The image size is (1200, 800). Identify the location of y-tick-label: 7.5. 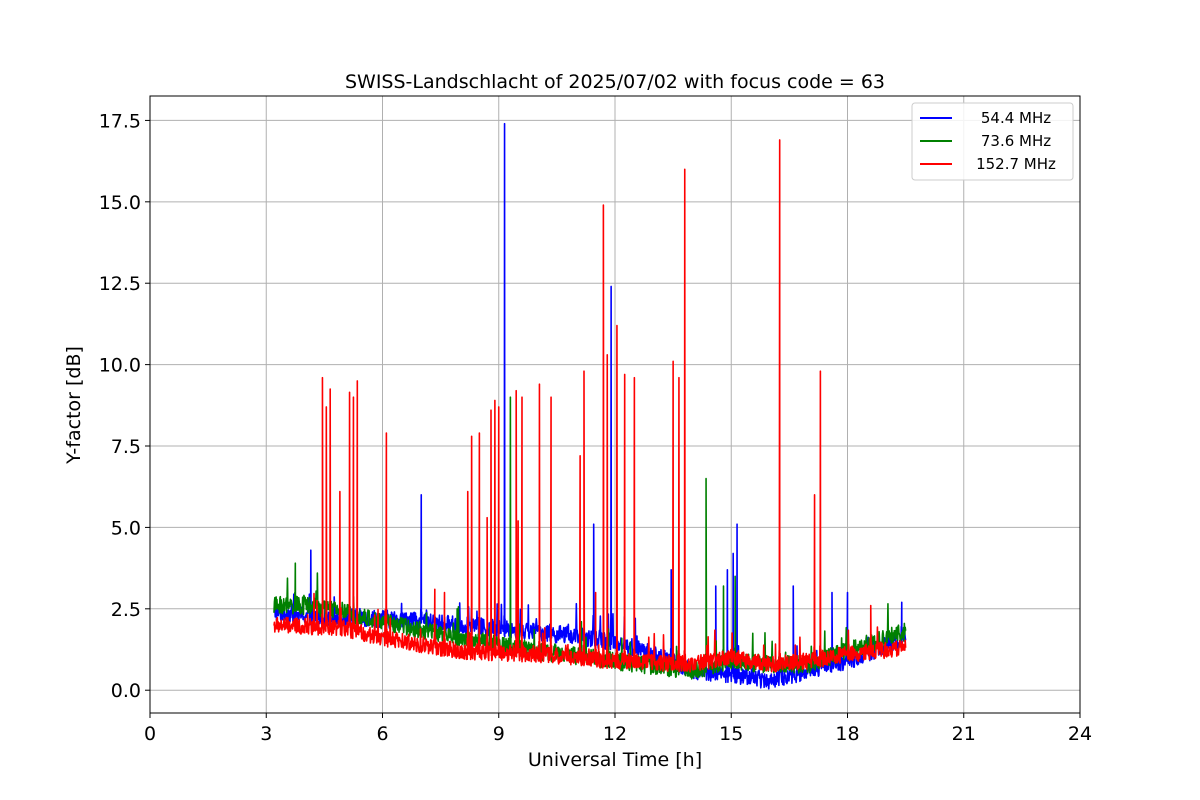
(126, 447).